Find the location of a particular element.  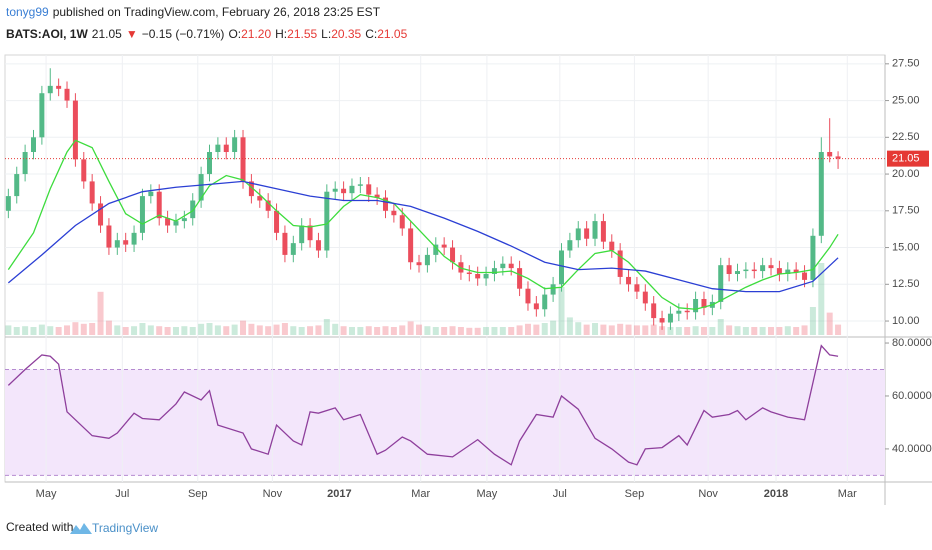

ohlc-key: C: is located at coordinates (371, 34).